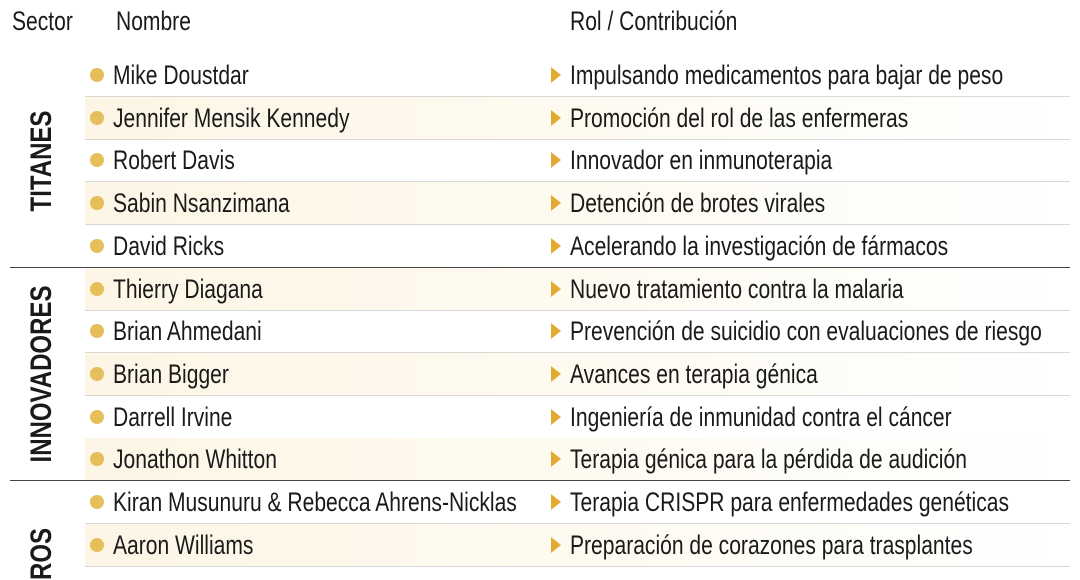 This screenshot has height=580, width=1080. Describe the element at coordinates (153, 21) in the screenshot. I see `header-text: Nombre` at that location.